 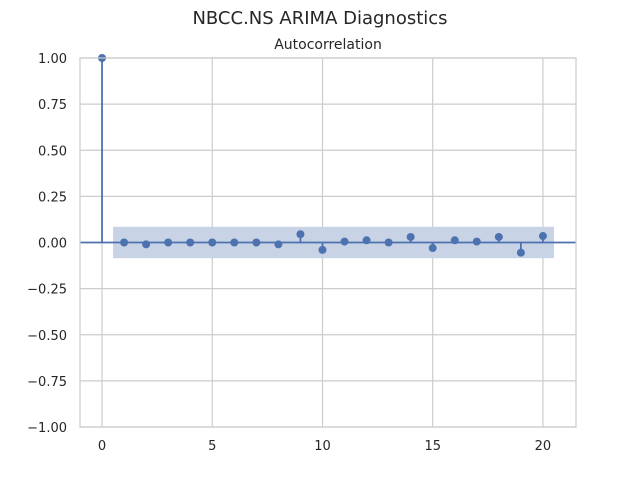 What do you see at coordinates (52, 151) in the screenshot?
I see `y-tick-label: 0.50` at bounding box center [52, 151].